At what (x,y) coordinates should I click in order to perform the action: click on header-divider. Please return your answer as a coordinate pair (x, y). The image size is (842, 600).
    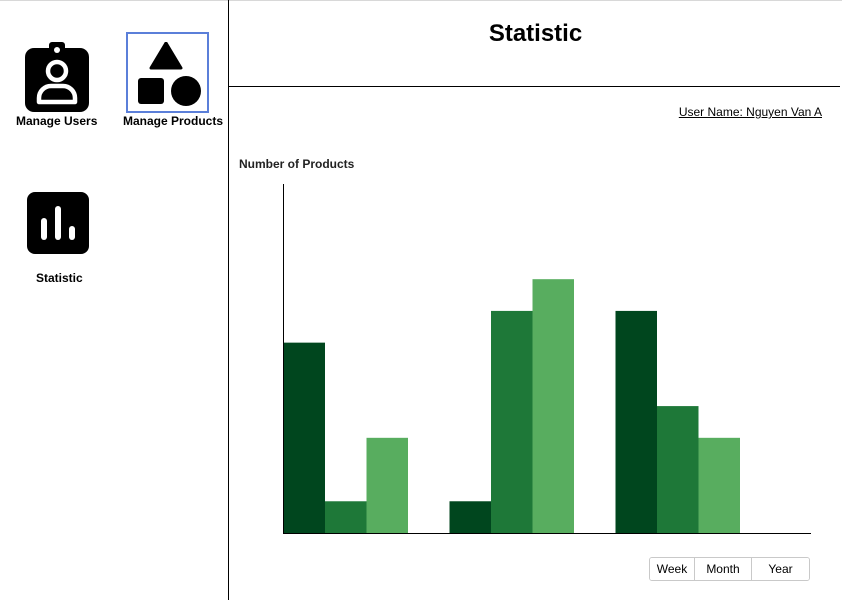
    Looking at the image, I should click on (534, 86).